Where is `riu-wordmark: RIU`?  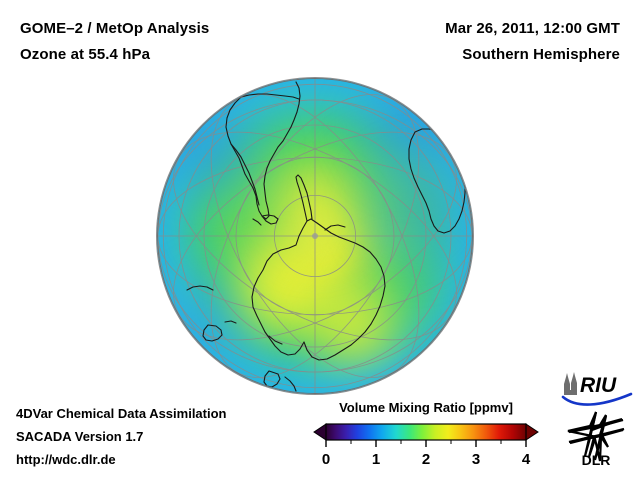 riu-wordmark: RIU is located at coordinates (598, 385).